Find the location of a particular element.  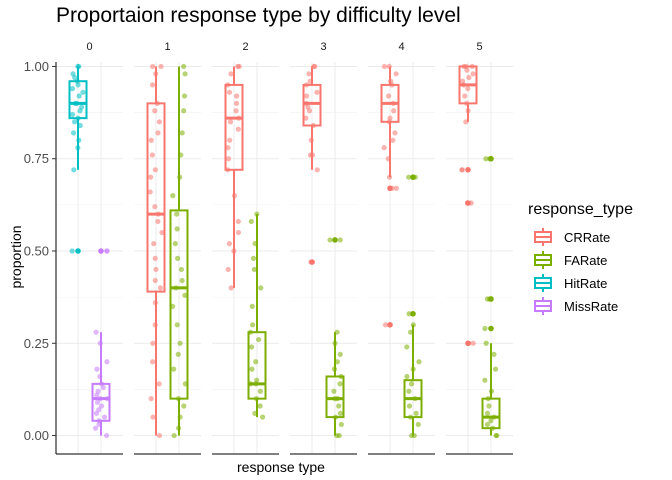

y-tick-label: 0.75 is located at coordinates (36, 158).